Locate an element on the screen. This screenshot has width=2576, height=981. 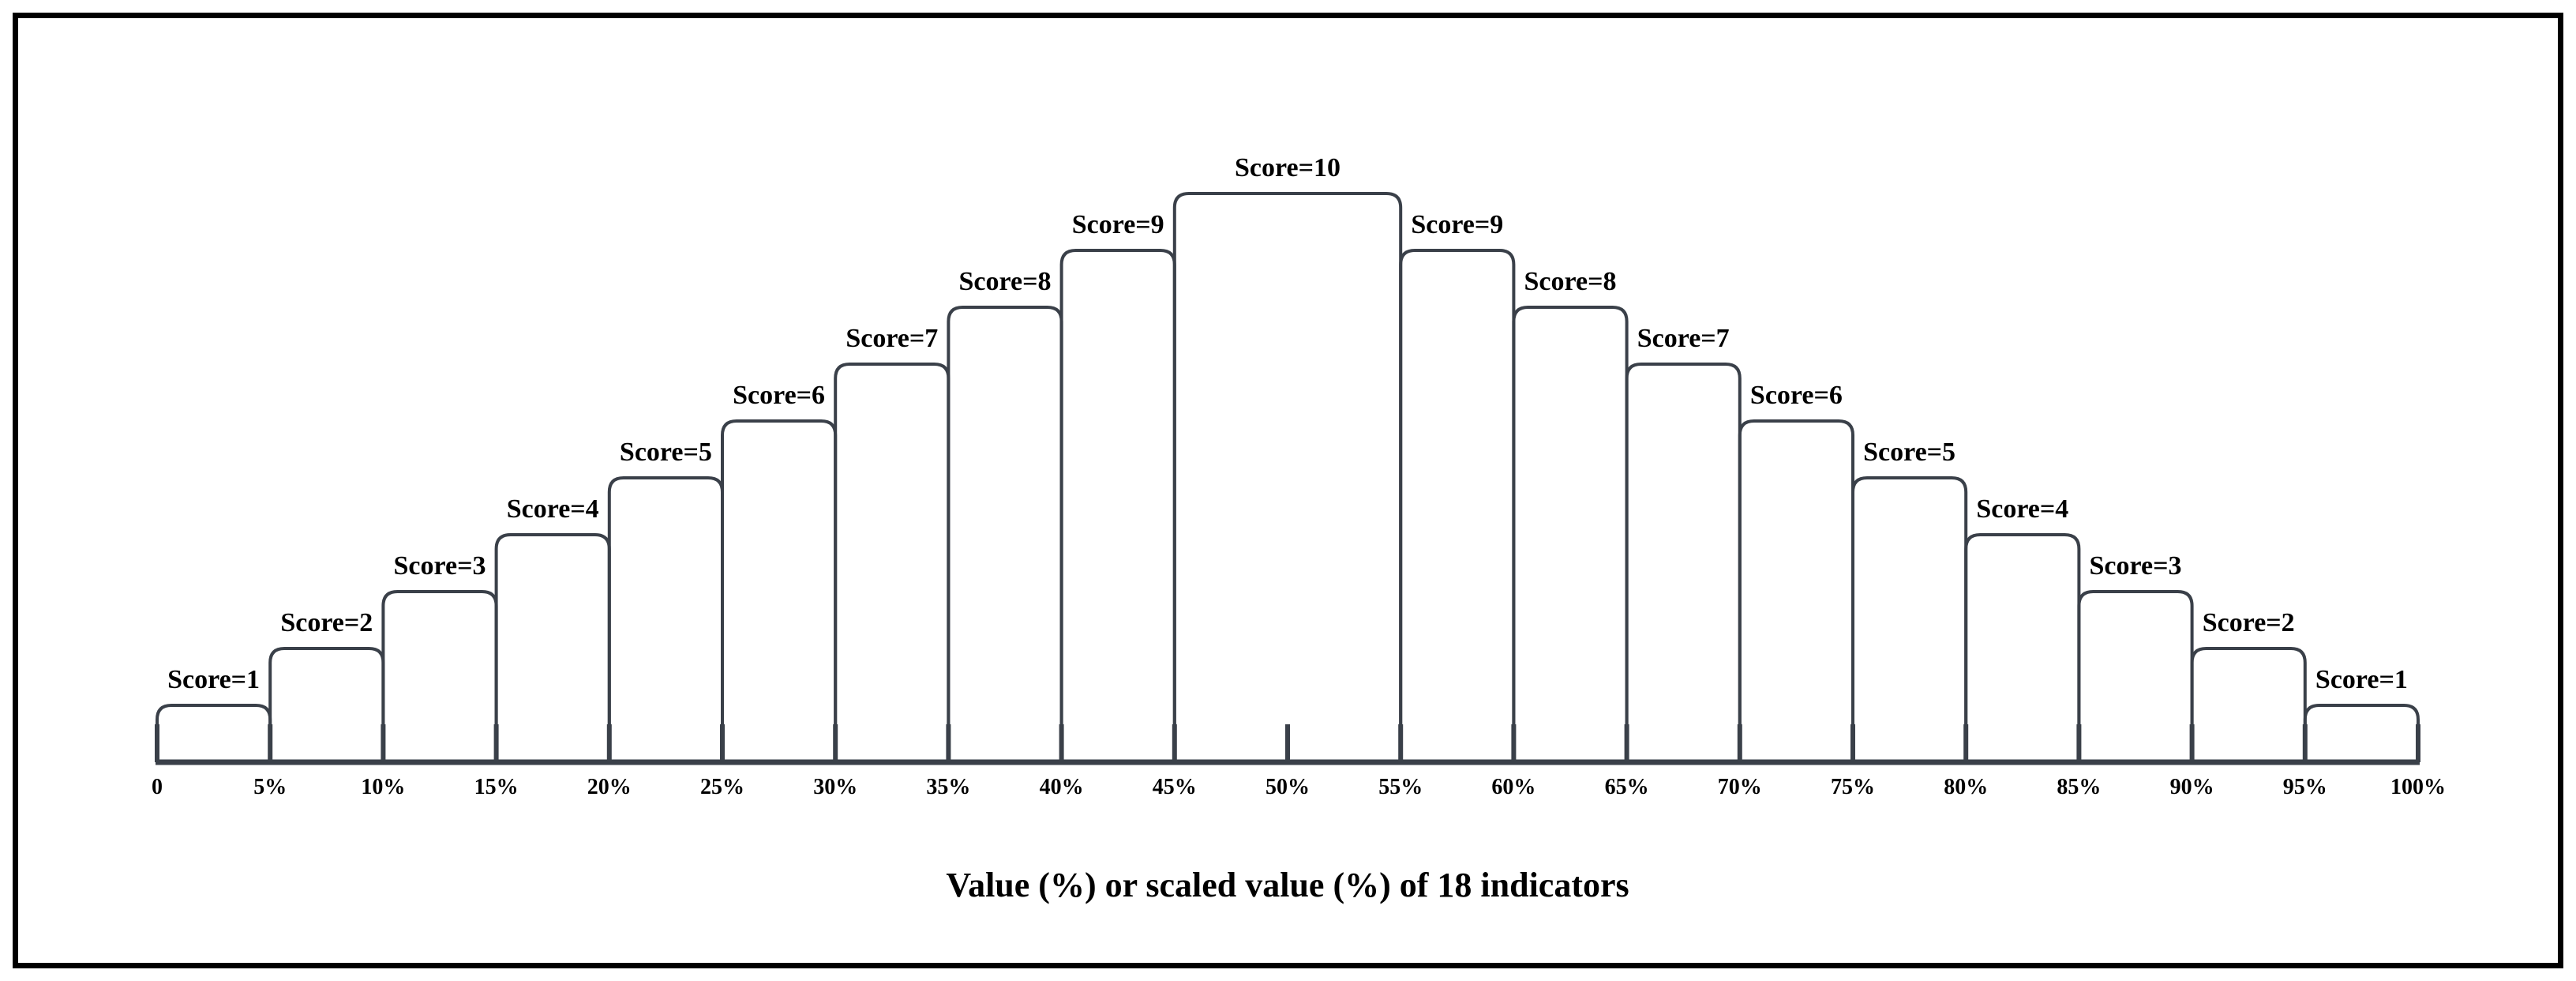
x-tick-label-6: 30% is located at coordinates (835, 787).